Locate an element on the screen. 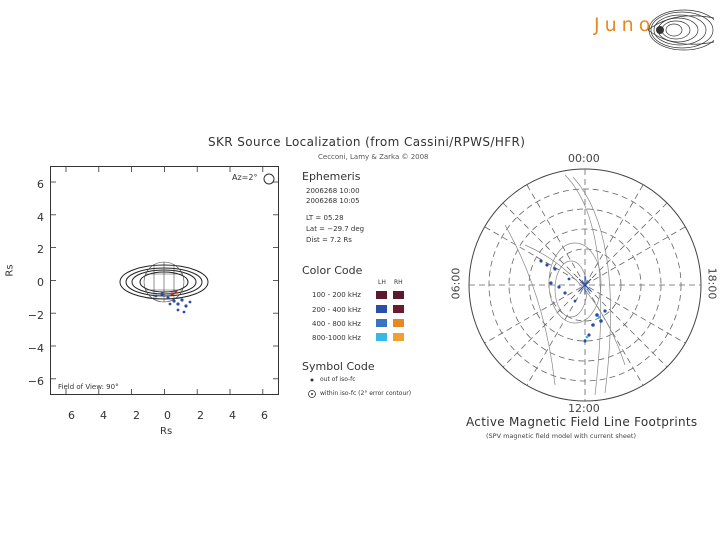 The width and height of the screenshot is (720, 540). polar-label-top: 00:00 is located at coordinates (584, 158).